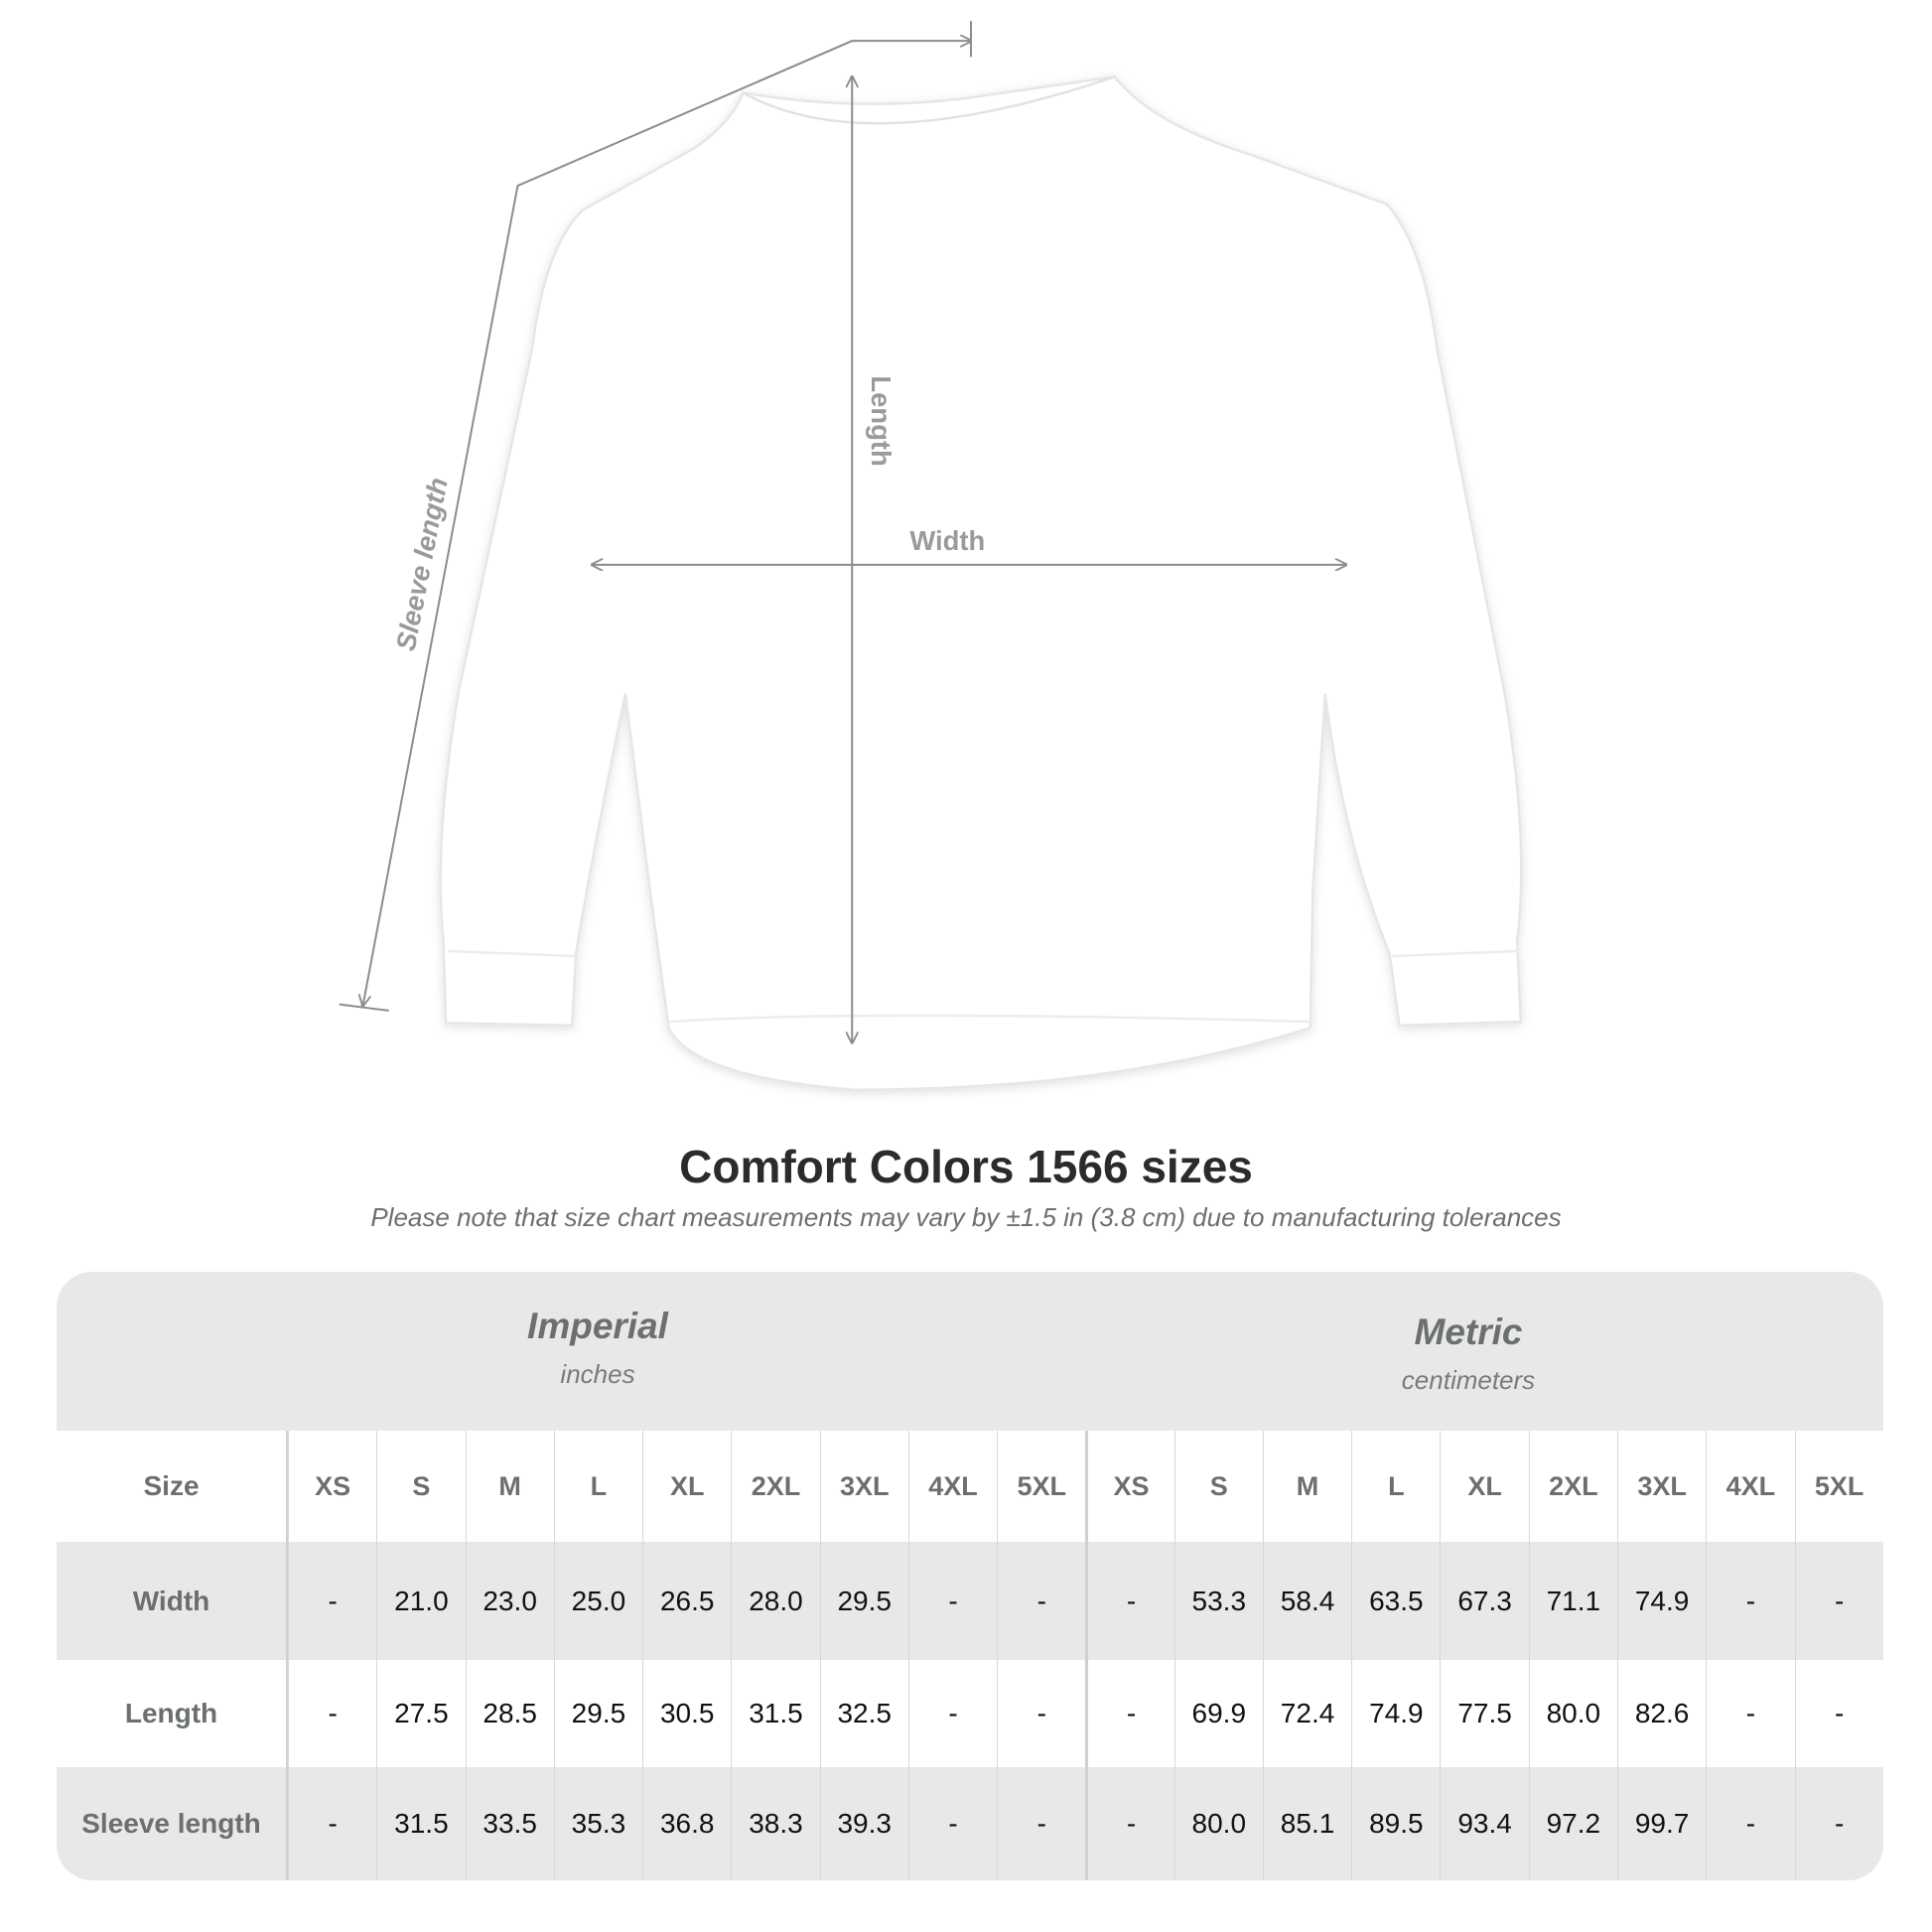 The image size is (1932, 1932). Describe the element at coordinates (597, 1374) in the screenshot. I see `imperial-unit: inches` at that location.